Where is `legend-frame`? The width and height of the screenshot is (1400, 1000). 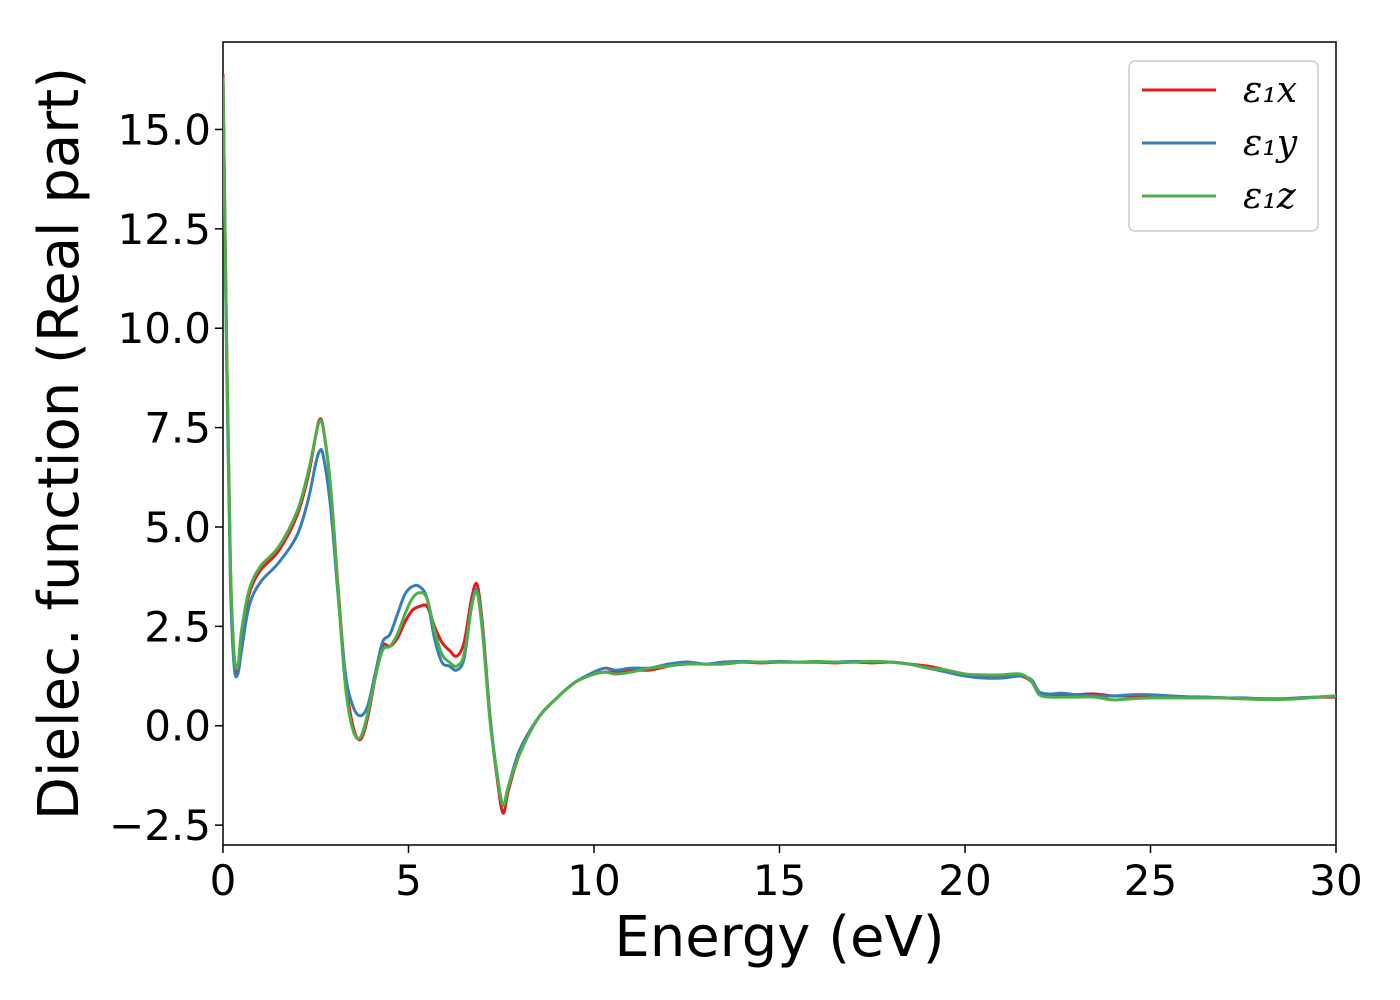 legend-frame is located at coordinates (1223, 146).